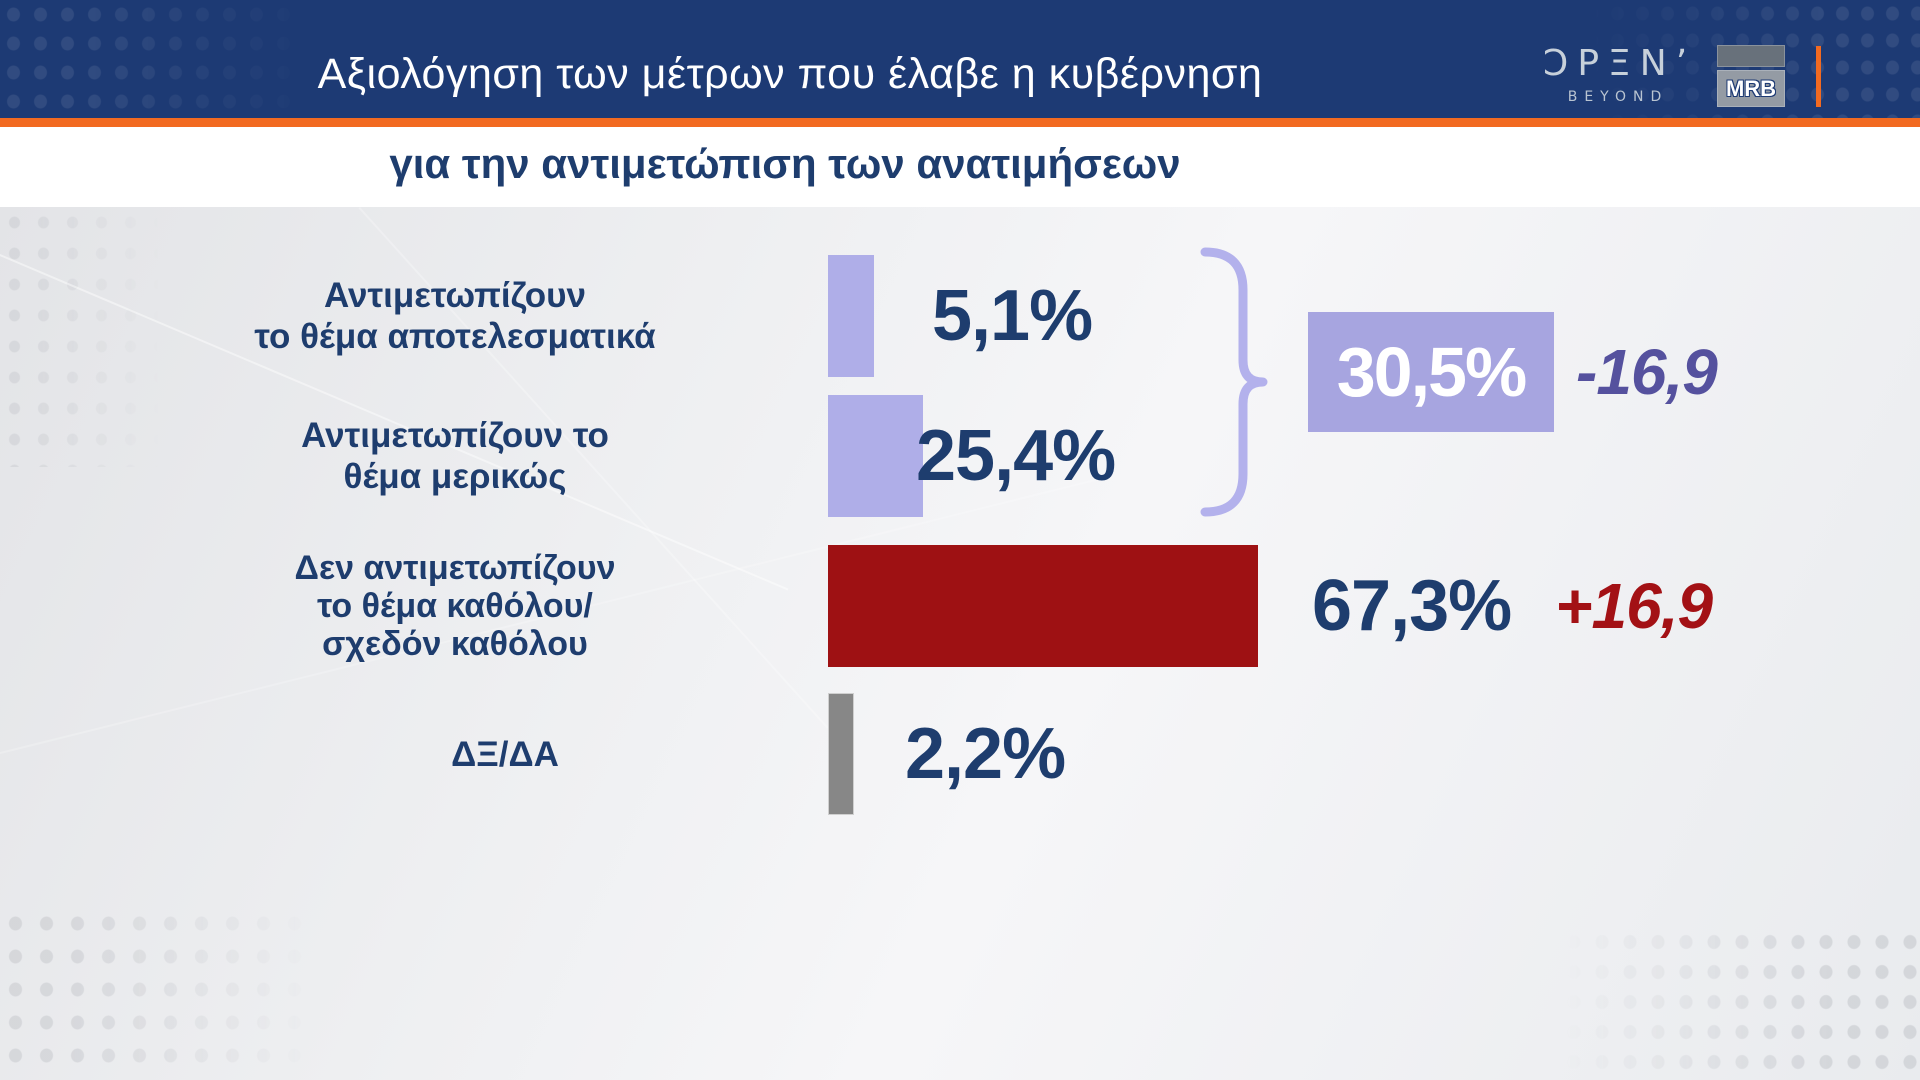 The width and height of the screenshot is (1920, 1080). Describe the element at coordinates (455, 295) in the screenshot. I see `row-label-line: Αντιμετωπίζουν` at that location.